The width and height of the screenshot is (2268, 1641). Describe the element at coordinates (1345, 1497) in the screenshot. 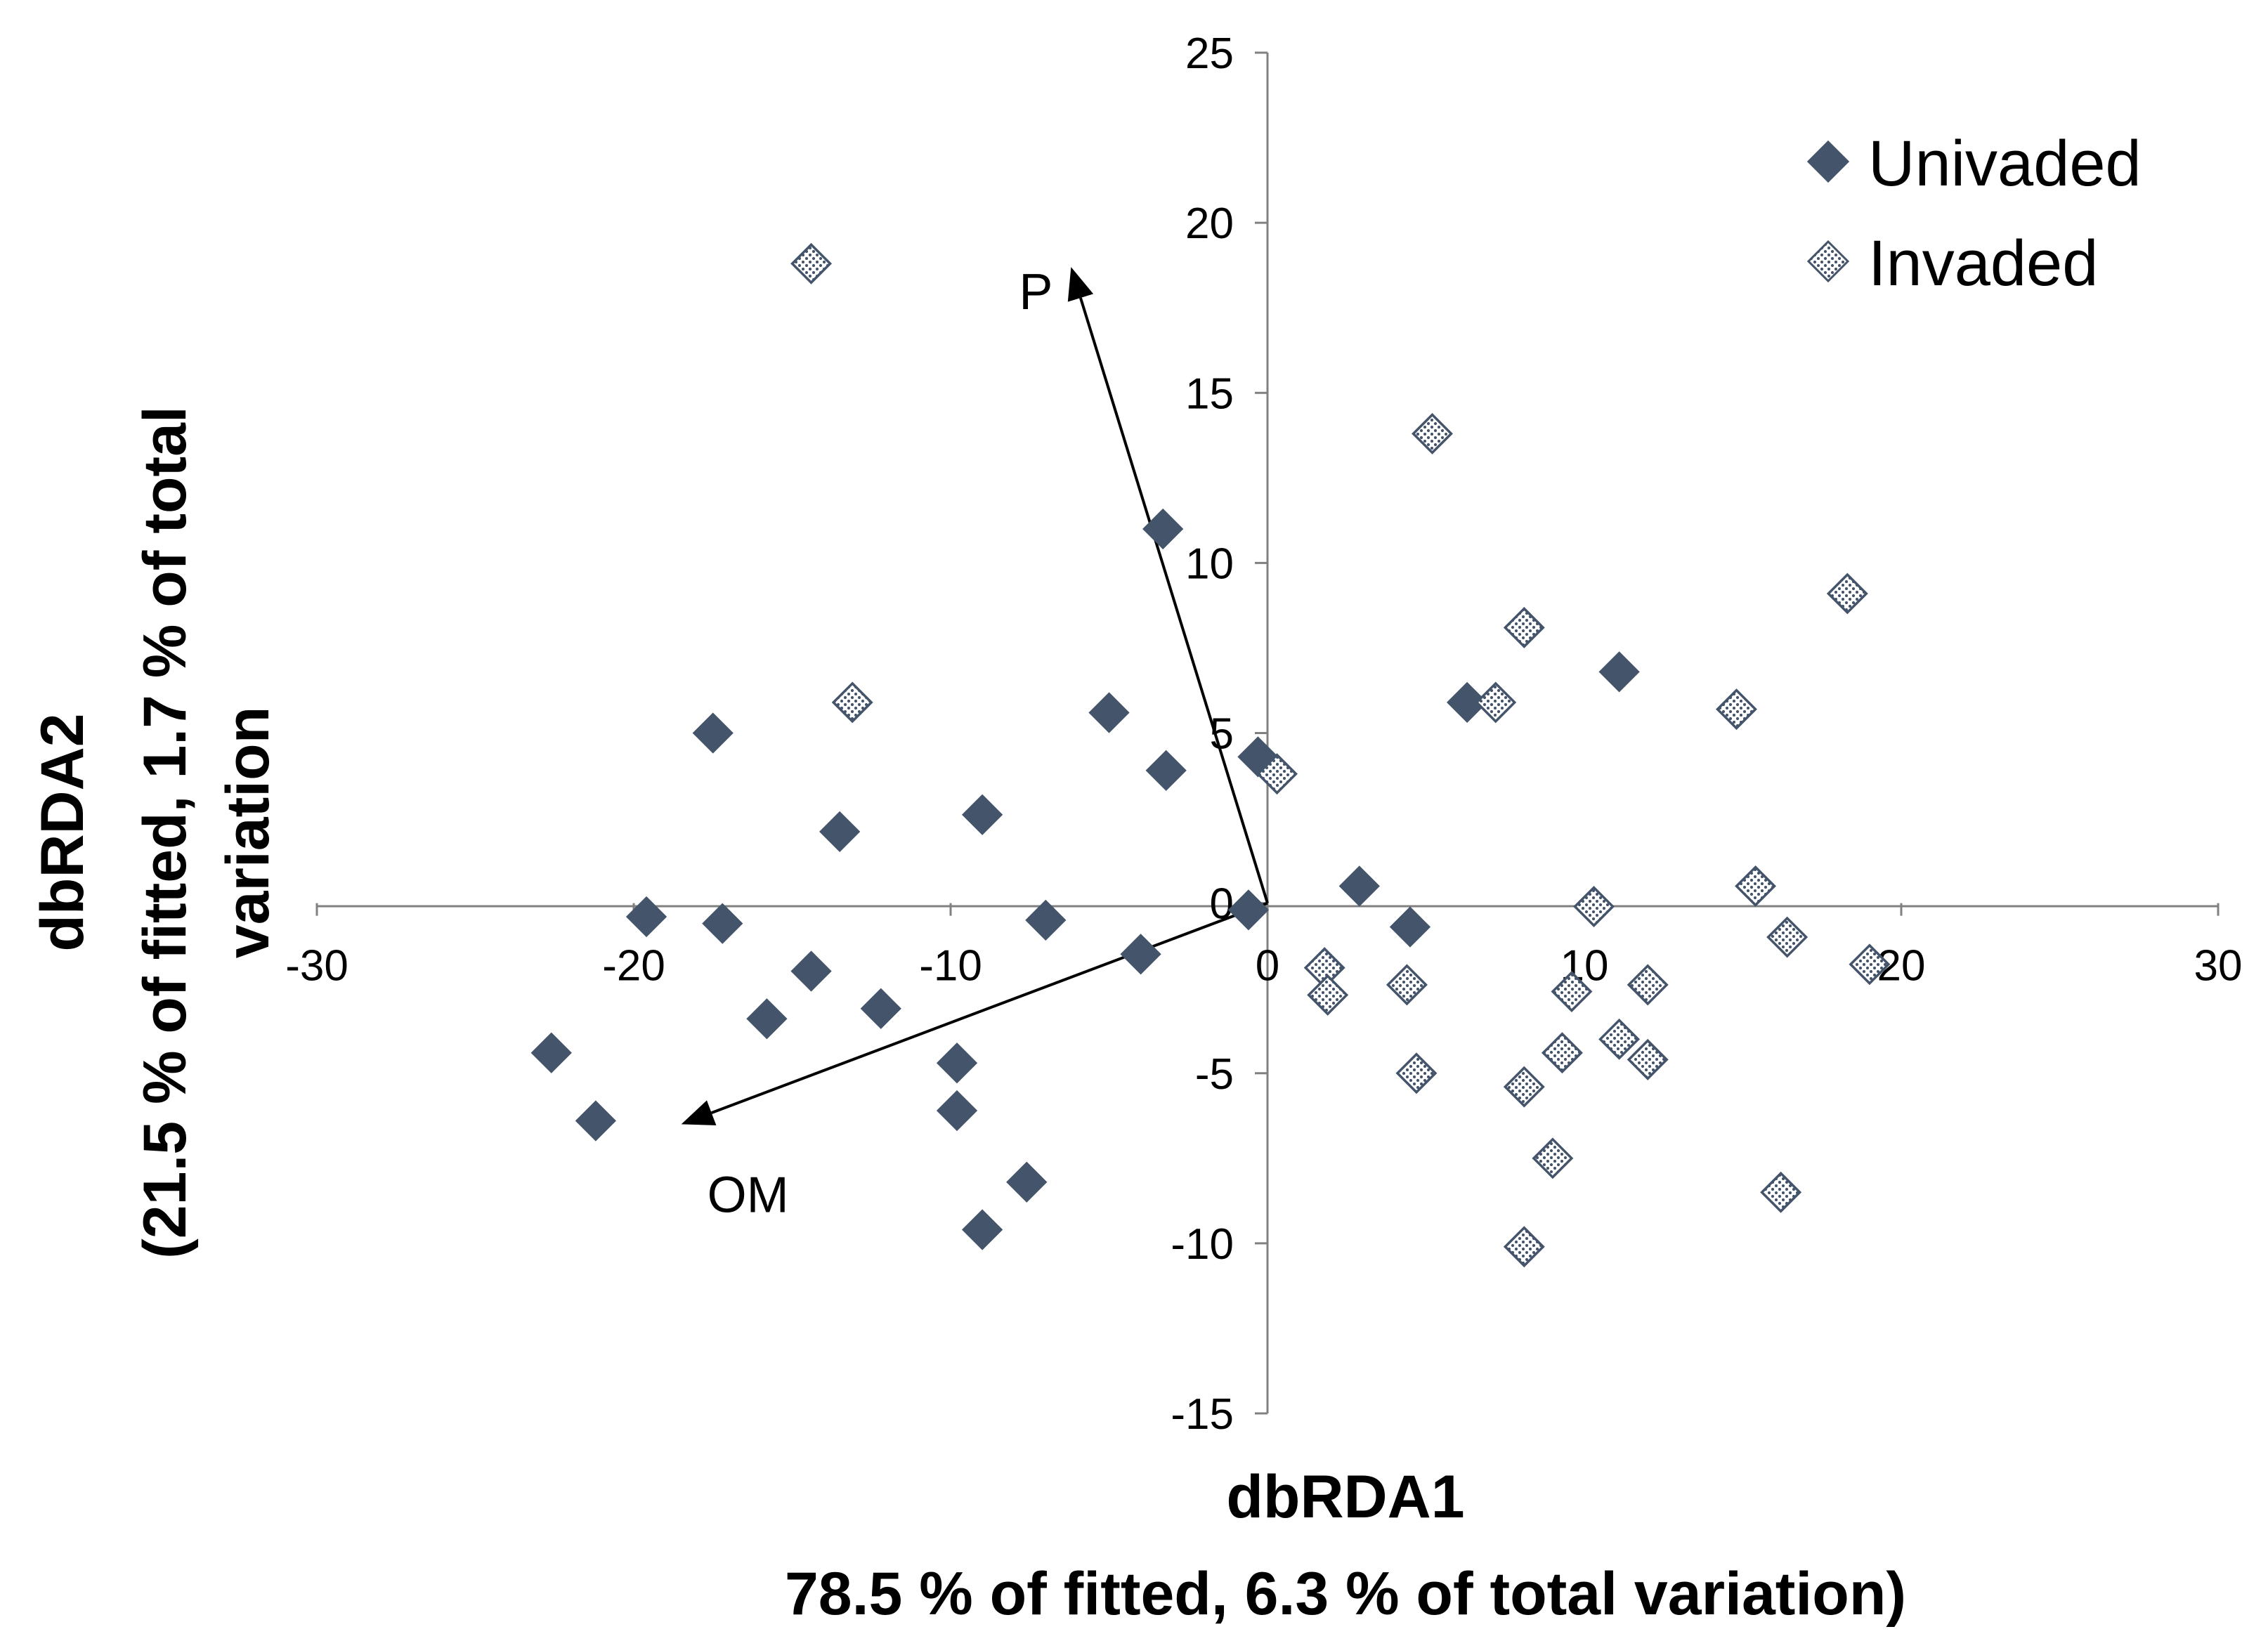

I see `x-axis-title-line-1: dbRDA1` at that location.